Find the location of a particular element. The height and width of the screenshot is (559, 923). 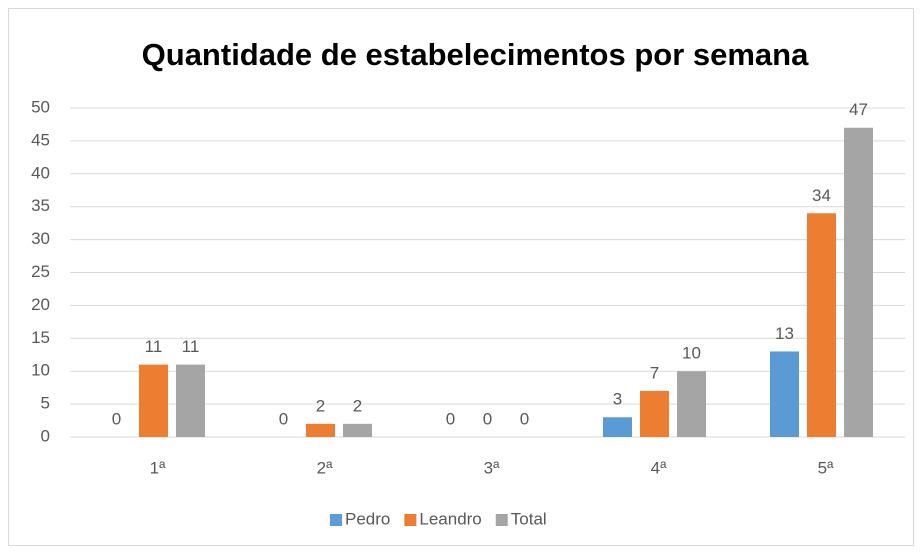

x-tick-label: 4ª is located at coordinates (659, 467).